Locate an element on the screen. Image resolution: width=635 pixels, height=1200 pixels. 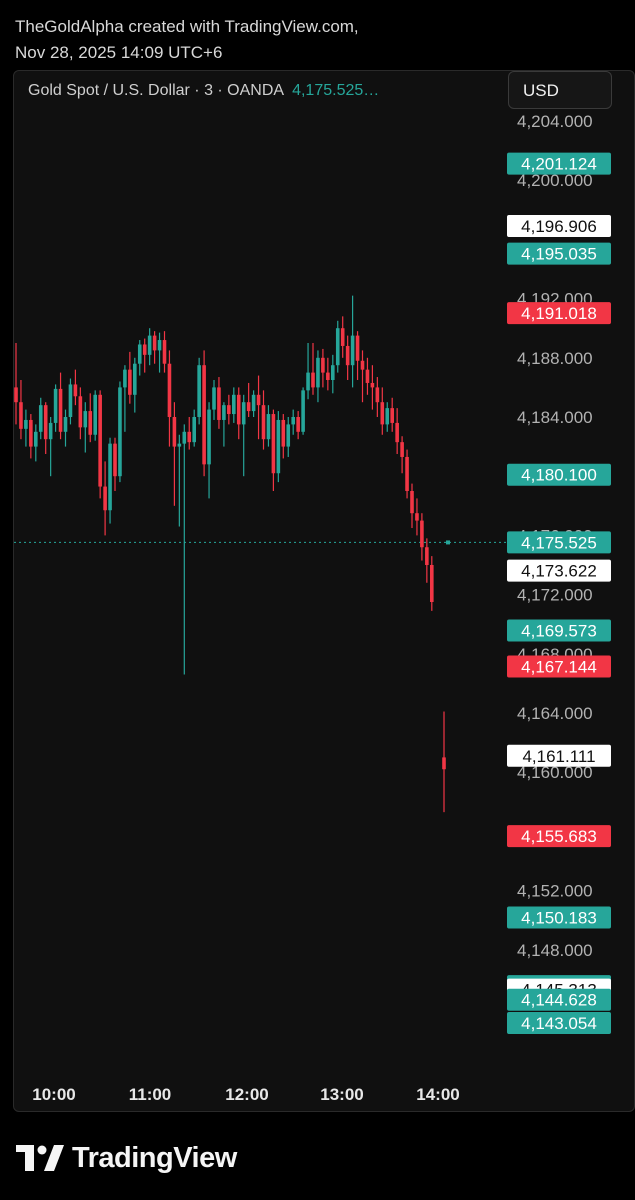
price-label: 4,150.183 is located at coordinates (559, 917).